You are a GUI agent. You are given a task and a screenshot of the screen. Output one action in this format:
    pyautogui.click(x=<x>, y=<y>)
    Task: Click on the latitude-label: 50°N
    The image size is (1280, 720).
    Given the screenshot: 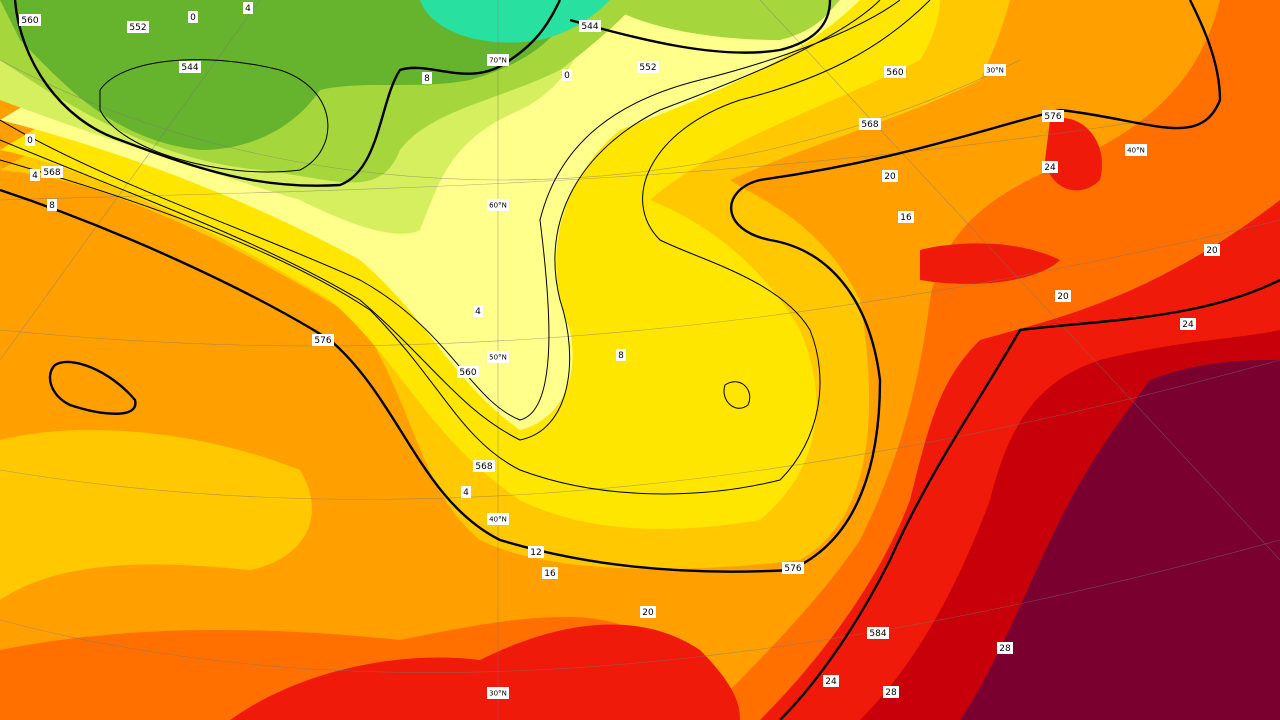 What is the action you would take?
    pyautogui.click(x=498, y=358)
    